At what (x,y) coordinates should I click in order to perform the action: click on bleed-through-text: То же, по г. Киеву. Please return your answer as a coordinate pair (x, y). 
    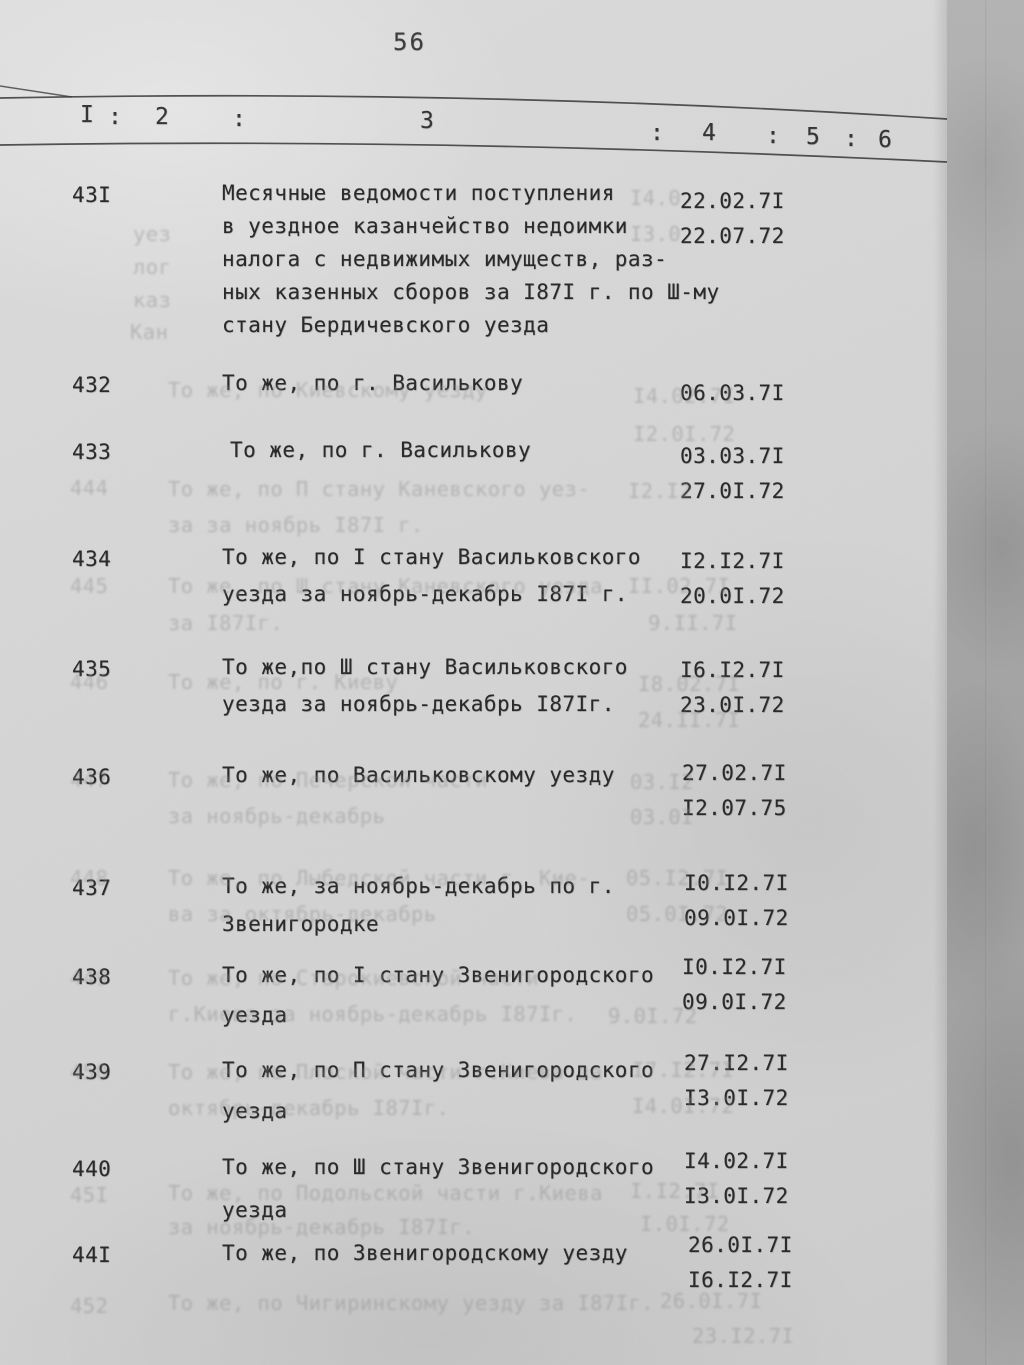
    Looking at the image, I should click on (283, 682).